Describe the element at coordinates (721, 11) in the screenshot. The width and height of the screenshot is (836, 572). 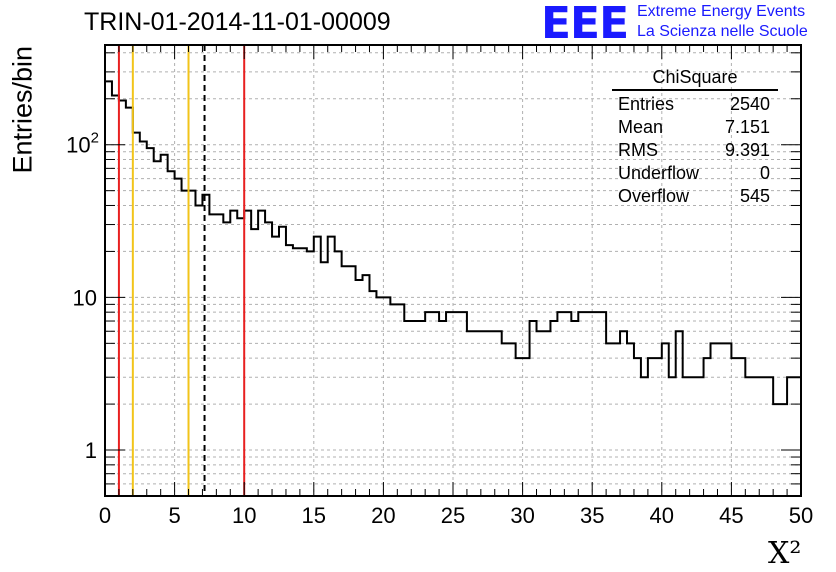
I see `logo-line-1: Extreme Energy Events` at that location.